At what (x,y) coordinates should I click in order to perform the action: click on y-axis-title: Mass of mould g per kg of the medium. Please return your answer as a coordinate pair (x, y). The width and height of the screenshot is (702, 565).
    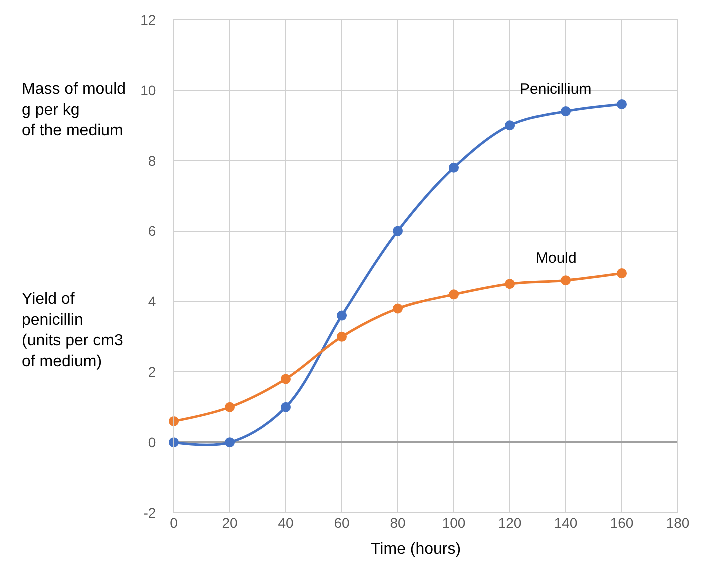
    Looking at the image, I should click on (74, 110).